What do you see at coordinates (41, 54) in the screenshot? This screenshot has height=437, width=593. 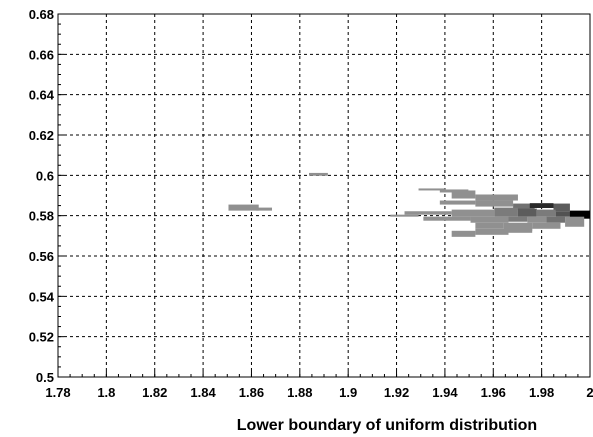 I see `y-tick-label: 0.66` at bounding box center [41, 54].